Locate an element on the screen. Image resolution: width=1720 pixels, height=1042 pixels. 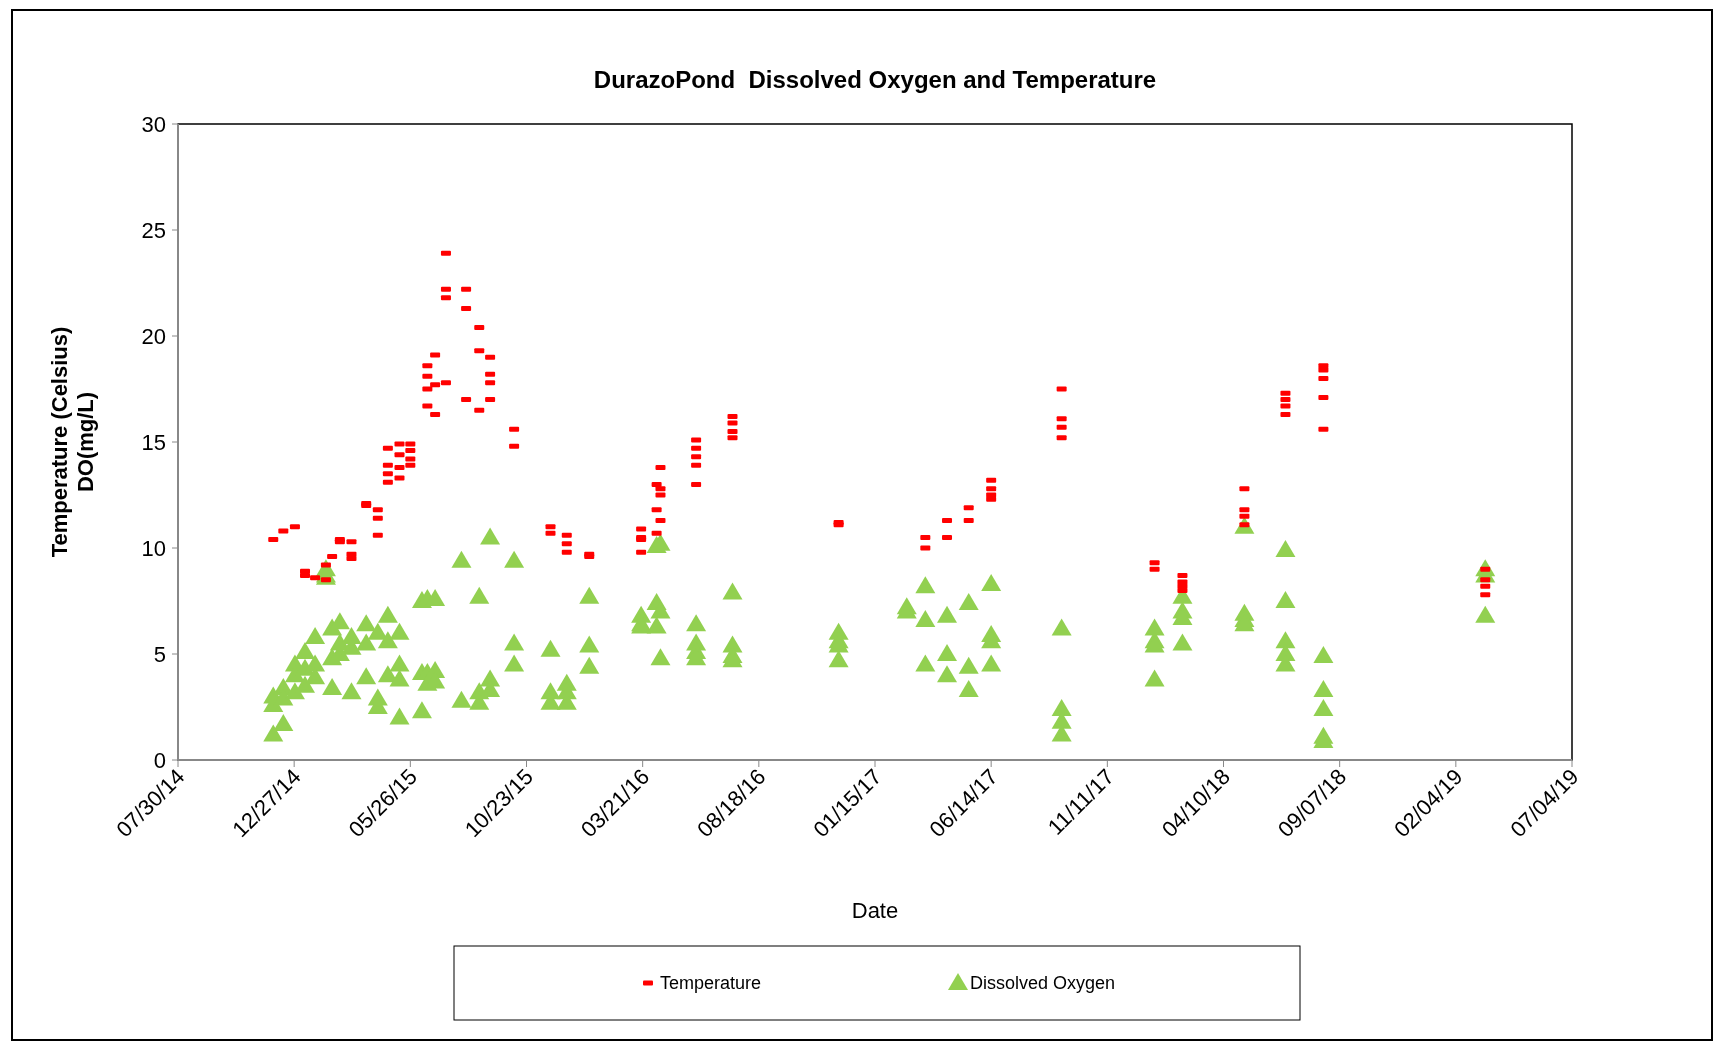
y-tick-label: 25 is located at coordinates (153, 230).